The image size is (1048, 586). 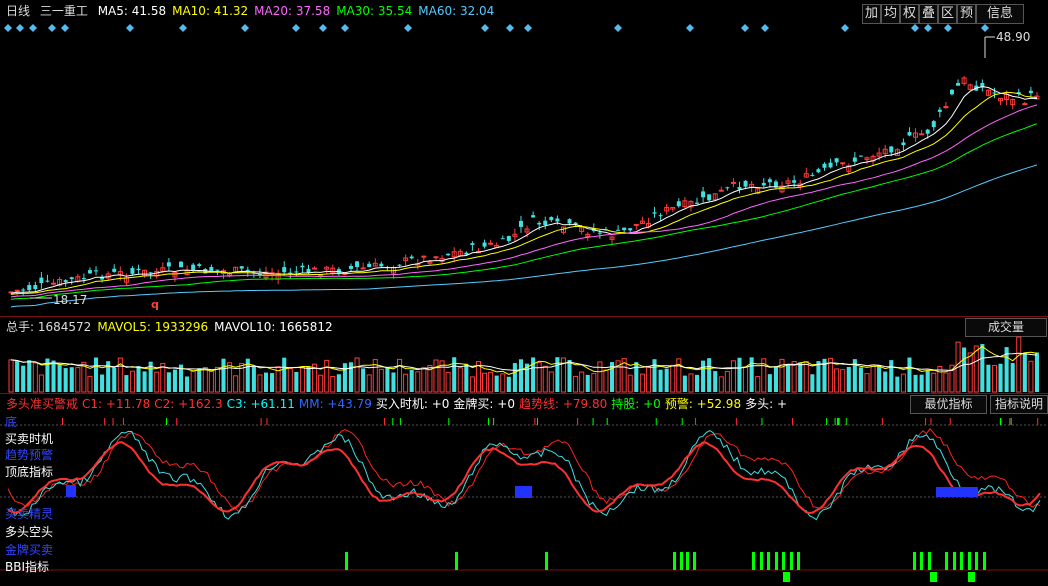 I want to click on ma-legend-item: MA30: 35.54, so click(x=374, y=11).